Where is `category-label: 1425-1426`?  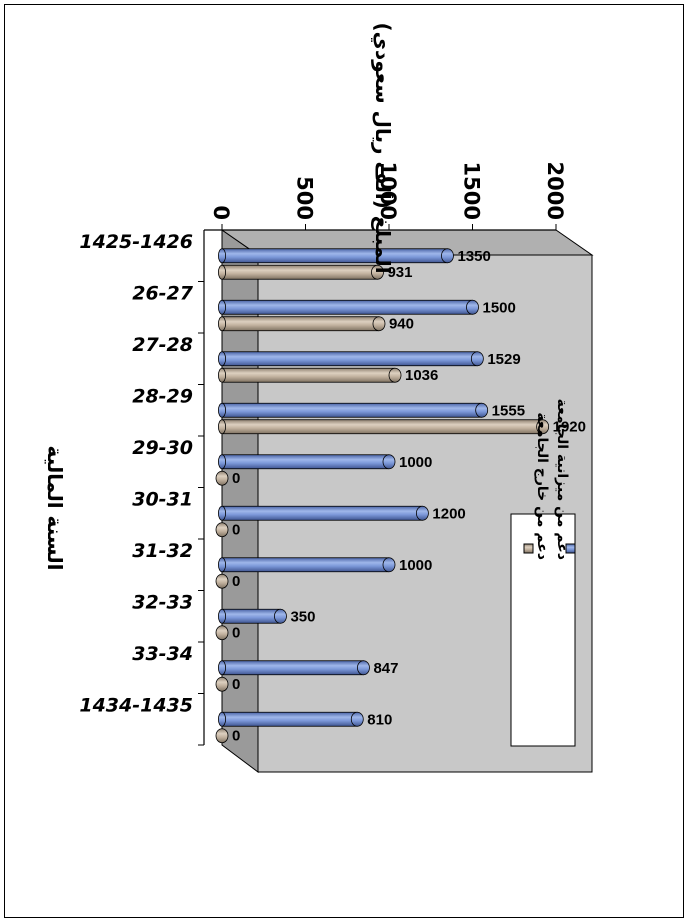 category-label: 1425-1426 is located at coordinates (136, 242).